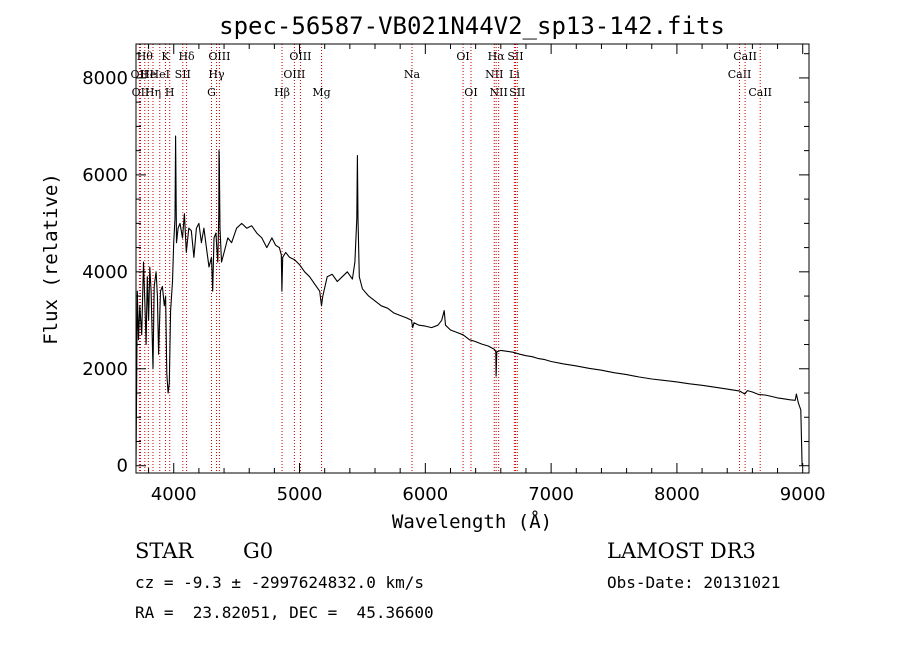 The height and width of the screenshot is (649, 900). I want to click on x-axis-label: Wavelength (Å), so click(472, 521).